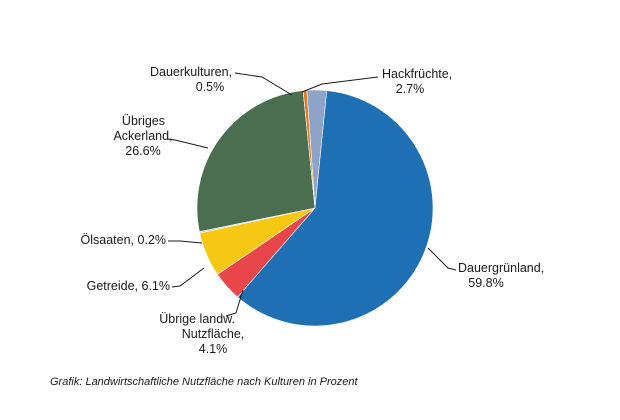 The image size is (620, 420). Describe the element at coordinates (188, 143) in the screenshot. I see `leader-line-uack` at that location.